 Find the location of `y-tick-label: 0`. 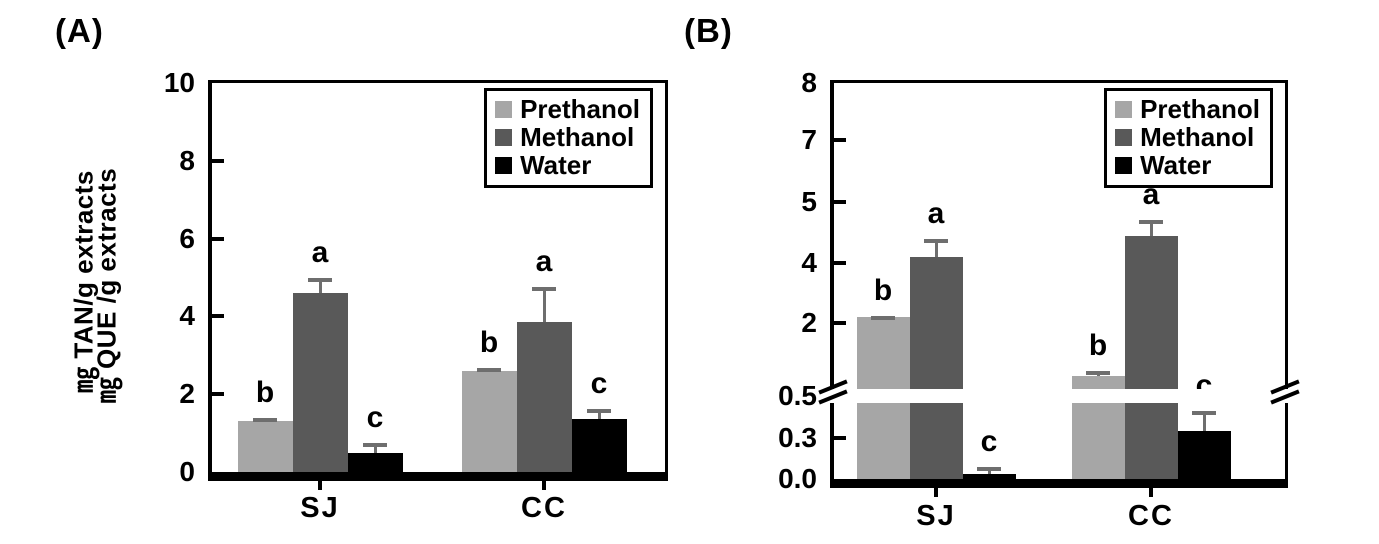

y-tick-label: 0 is located at coordinates (187, 471).